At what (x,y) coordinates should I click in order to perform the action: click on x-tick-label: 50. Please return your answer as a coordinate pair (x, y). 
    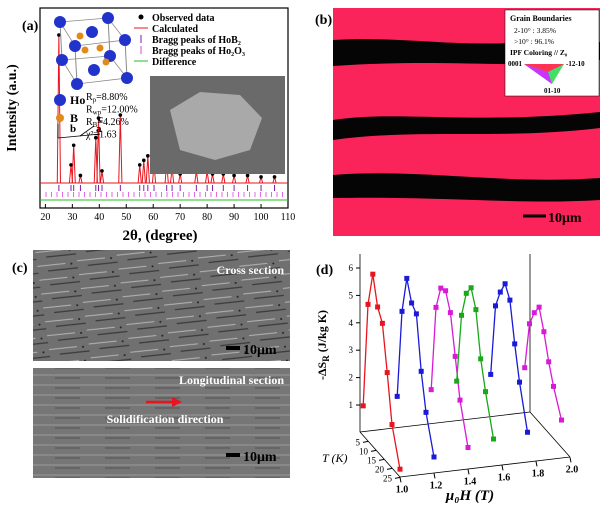
    Looking at the image, I should click on (126, 217).